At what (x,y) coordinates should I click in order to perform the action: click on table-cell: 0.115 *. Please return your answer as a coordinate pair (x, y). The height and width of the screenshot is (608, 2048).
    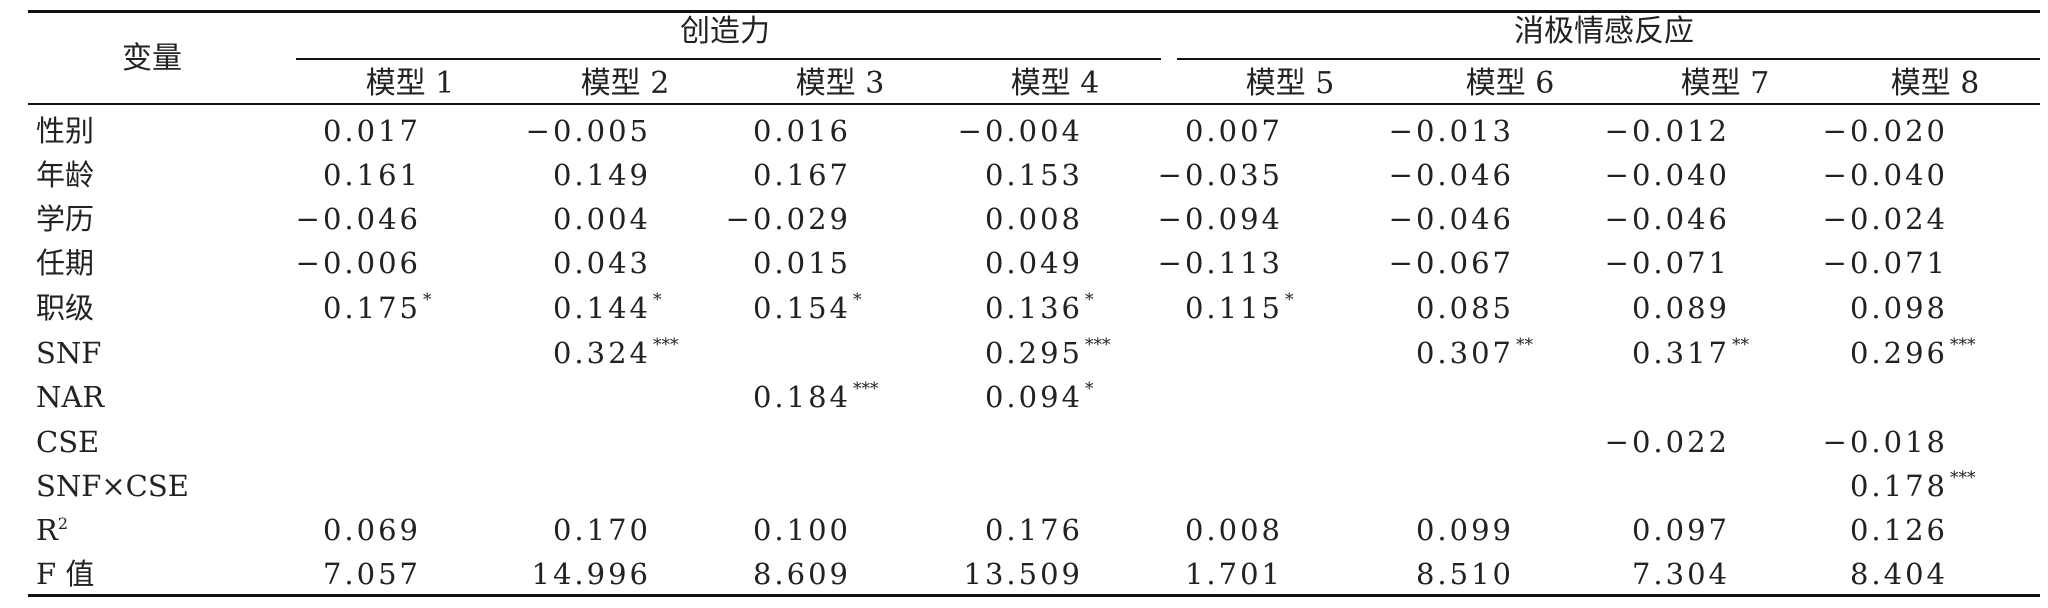
    Looking at the image, I should click on (1255, 307).